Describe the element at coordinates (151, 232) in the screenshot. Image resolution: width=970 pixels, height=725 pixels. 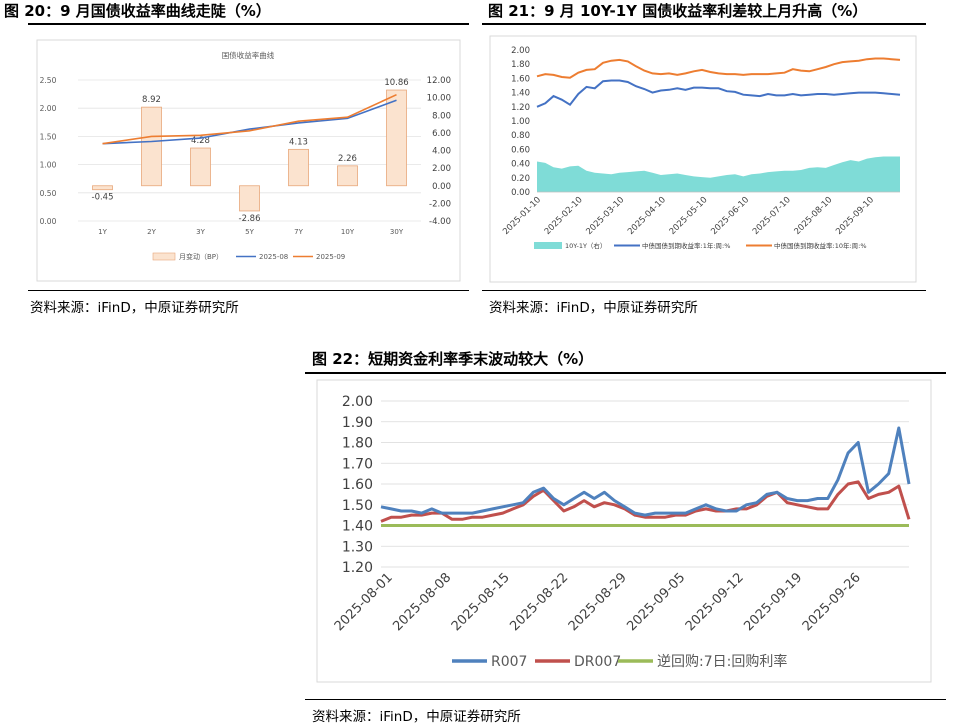
I see `x-tick-label: 2Y` at that location.